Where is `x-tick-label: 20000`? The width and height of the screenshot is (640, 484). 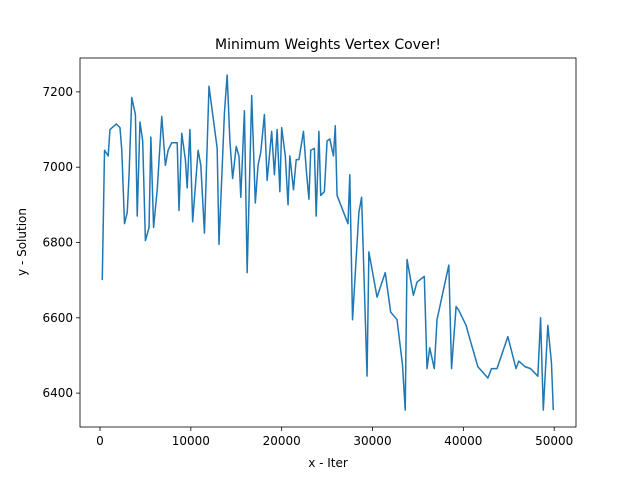 x-tick-label: 20000 is located at coordinates (282, 441).